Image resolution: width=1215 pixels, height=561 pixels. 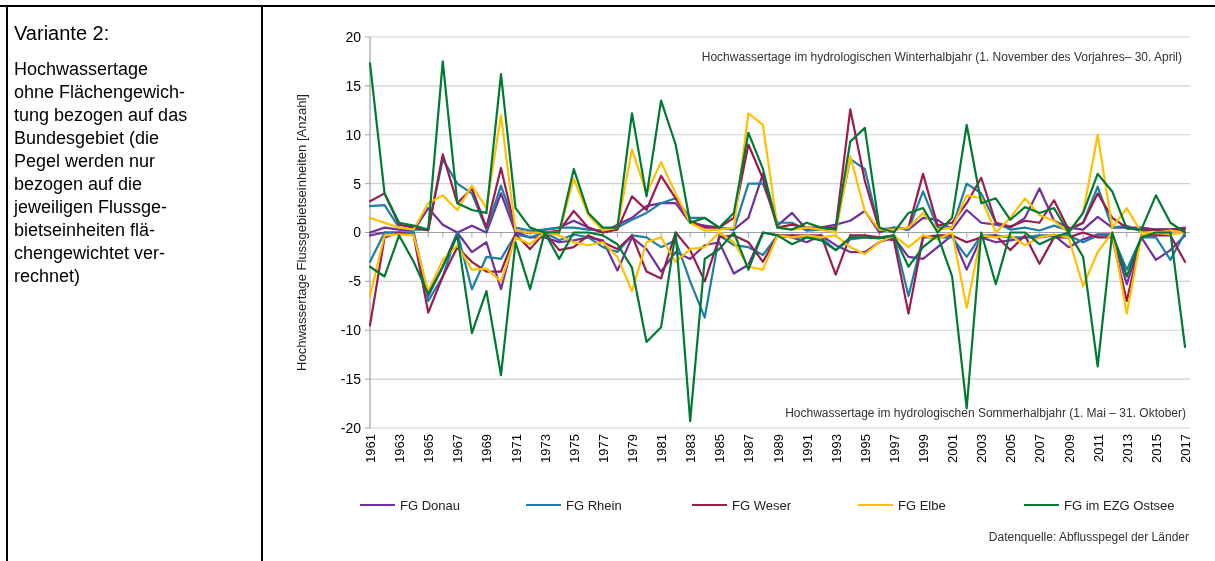 I want to click on legend-label: FG Donau, so click(x=430, y=505).